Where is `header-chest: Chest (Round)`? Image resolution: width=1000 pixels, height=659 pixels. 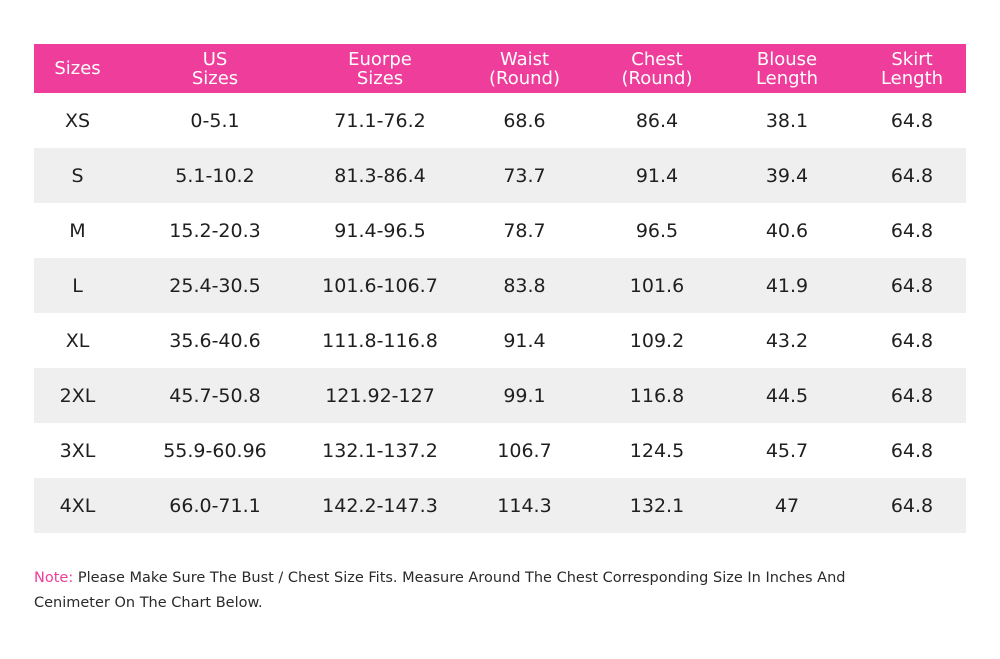
header-chest: Chest (Round) is located at coordinates (657, 68).